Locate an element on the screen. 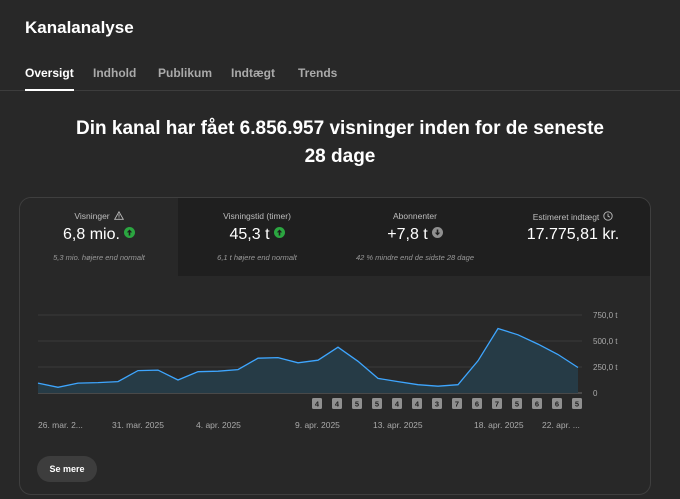 Image resolution: width=680 pixels, height=499 pixels. y-tick-label: 250,0 t is located at coordinates (605, 367).